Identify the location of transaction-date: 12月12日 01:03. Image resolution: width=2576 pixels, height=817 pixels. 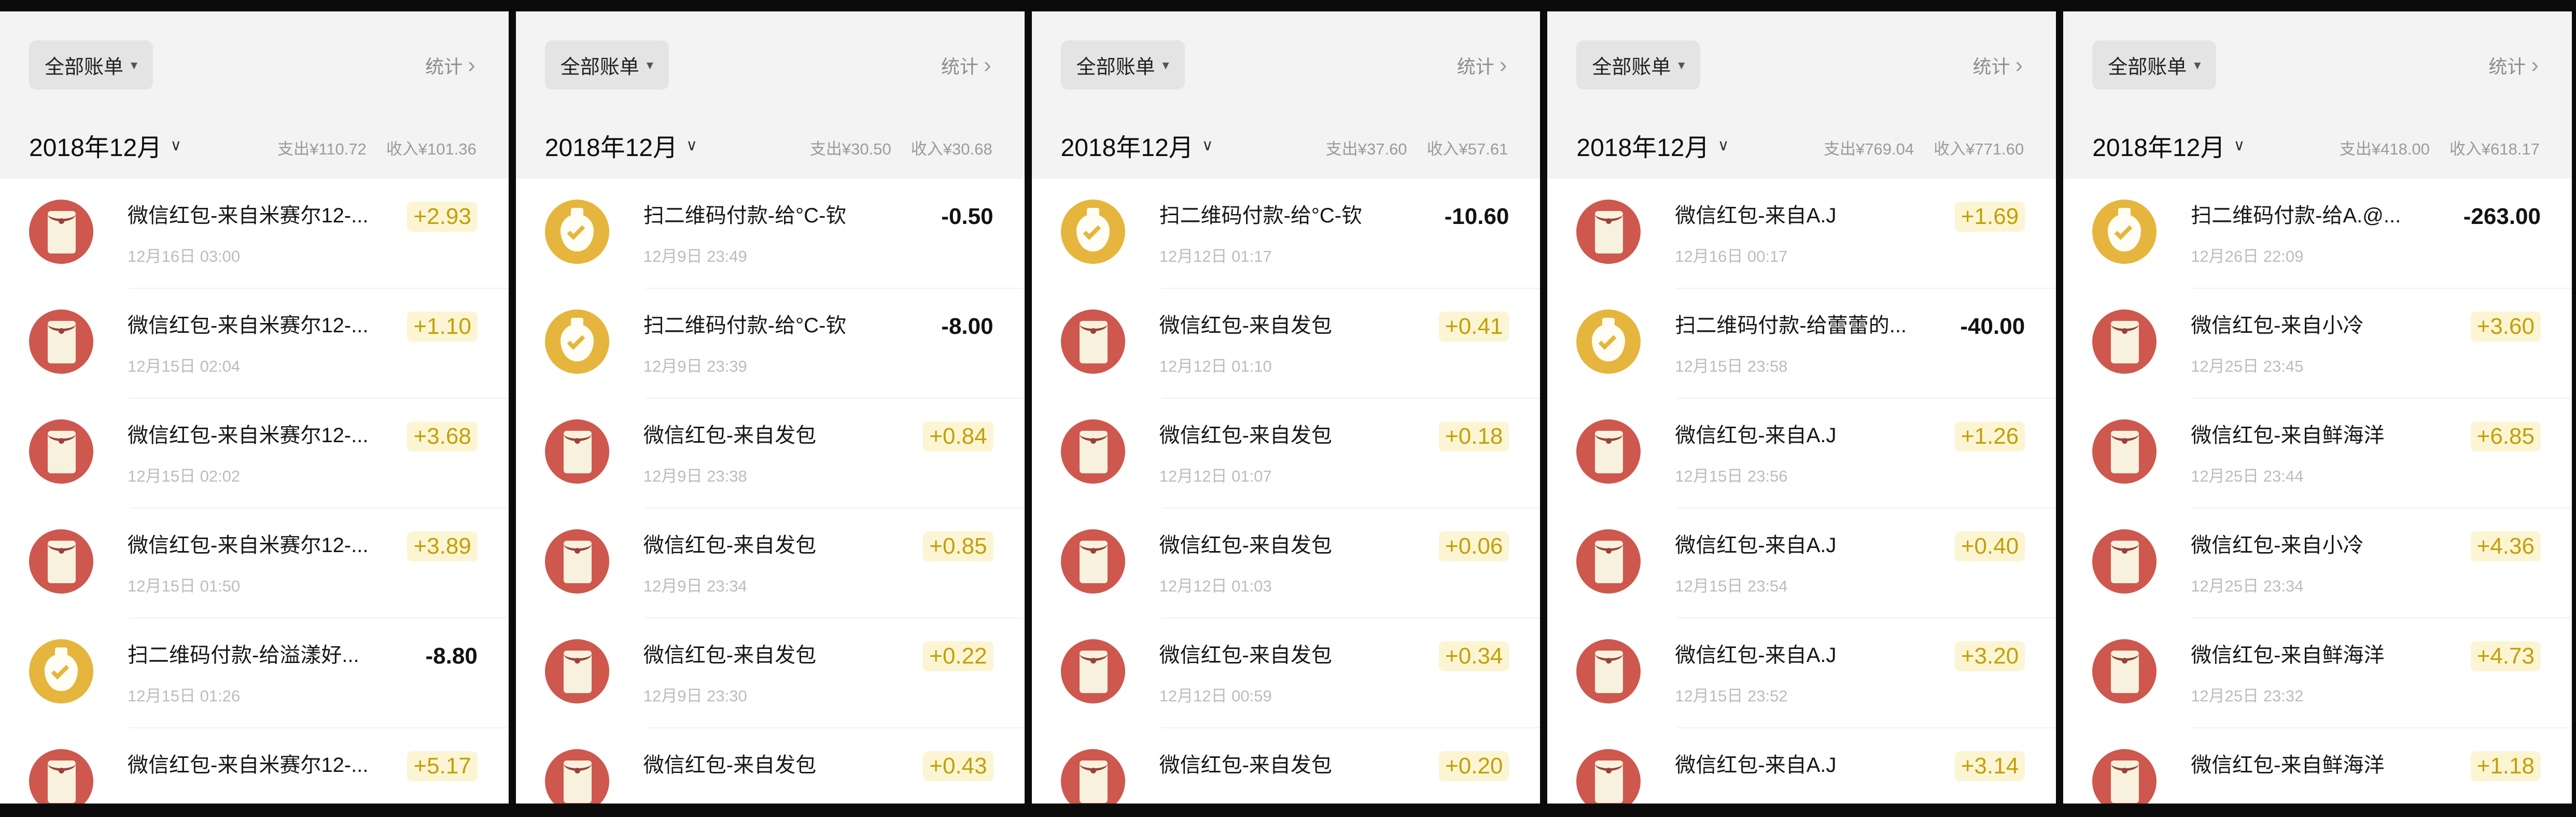
(1215, 586).